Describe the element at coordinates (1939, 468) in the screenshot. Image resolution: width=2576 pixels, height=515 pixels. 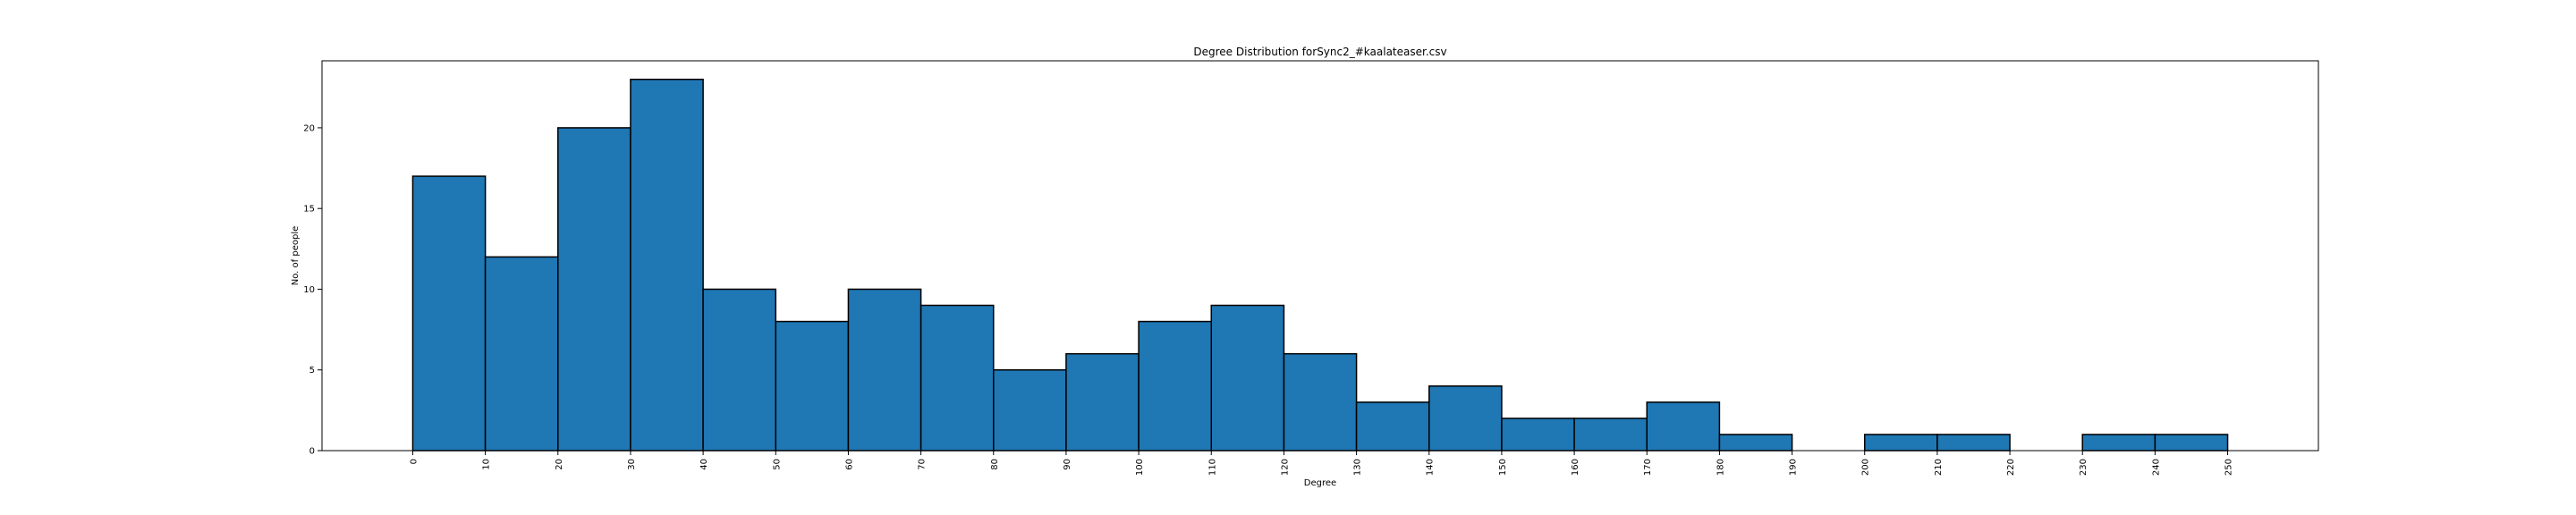
I see `x-tick-label: 210` at that location.